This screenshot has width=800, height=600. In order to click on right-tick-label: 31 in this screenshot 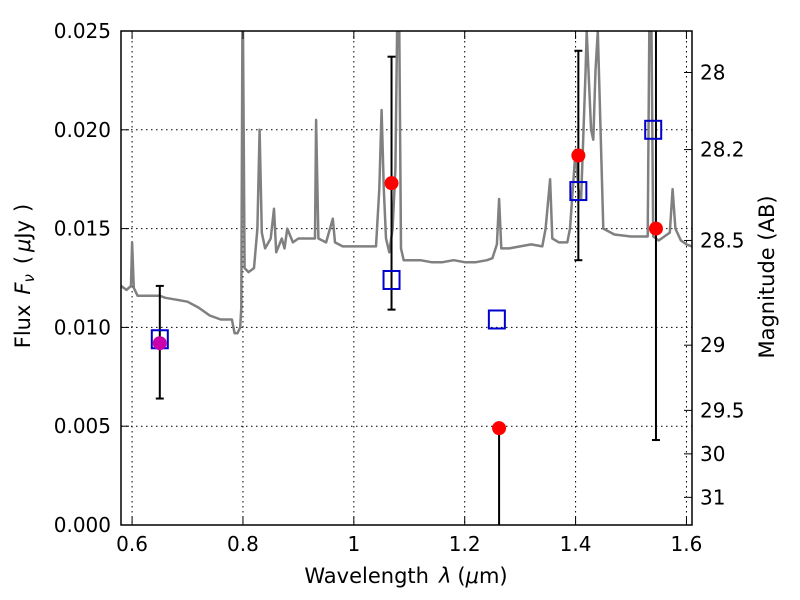, I will do `click(712, 497)`.